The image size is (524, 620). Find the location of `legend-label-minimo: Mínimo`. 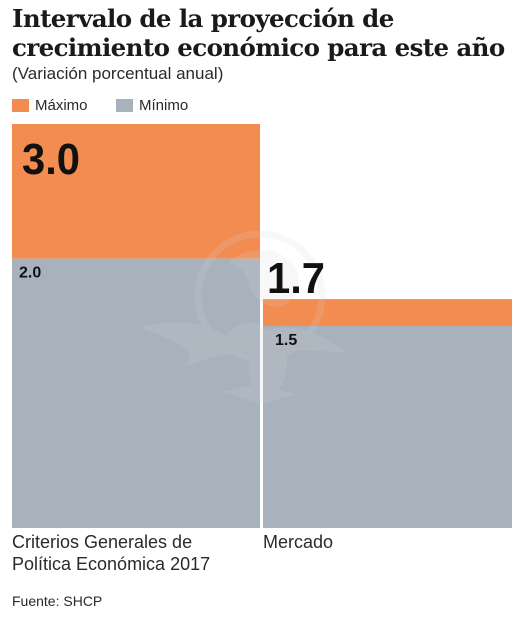

legend-label-minimo: Mínimo is located at coordinates (164, 105).